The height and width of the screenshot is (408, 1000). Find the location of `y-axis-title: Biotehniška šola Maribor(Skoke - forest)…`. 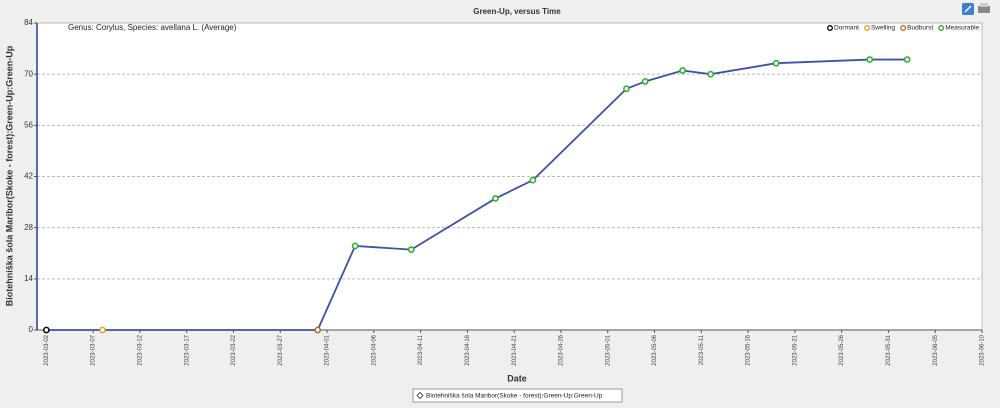

y-axis-title: Biotehniška šola Maribor(Skoke - forest)… is located at coordinates (9, 175).